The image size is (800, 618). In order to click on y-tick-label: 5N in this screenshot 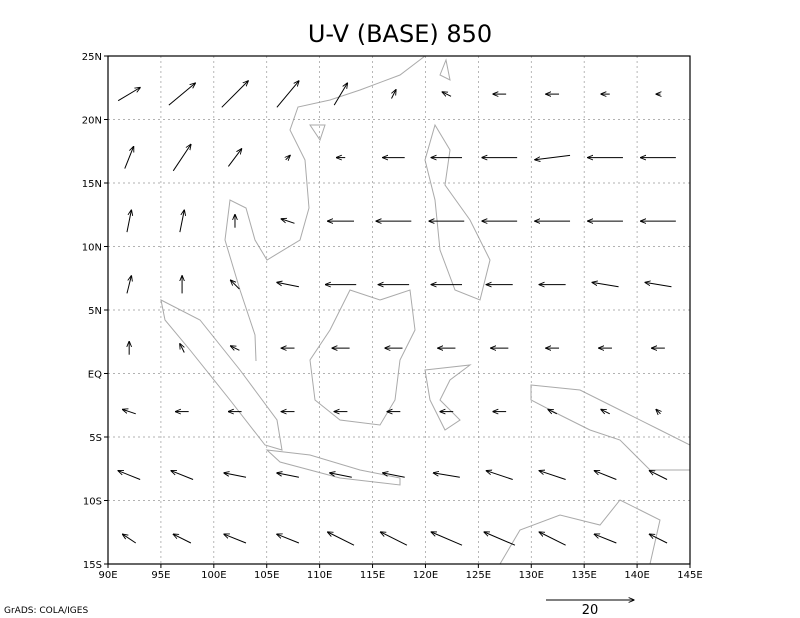, I will do `click(95, 311)`.